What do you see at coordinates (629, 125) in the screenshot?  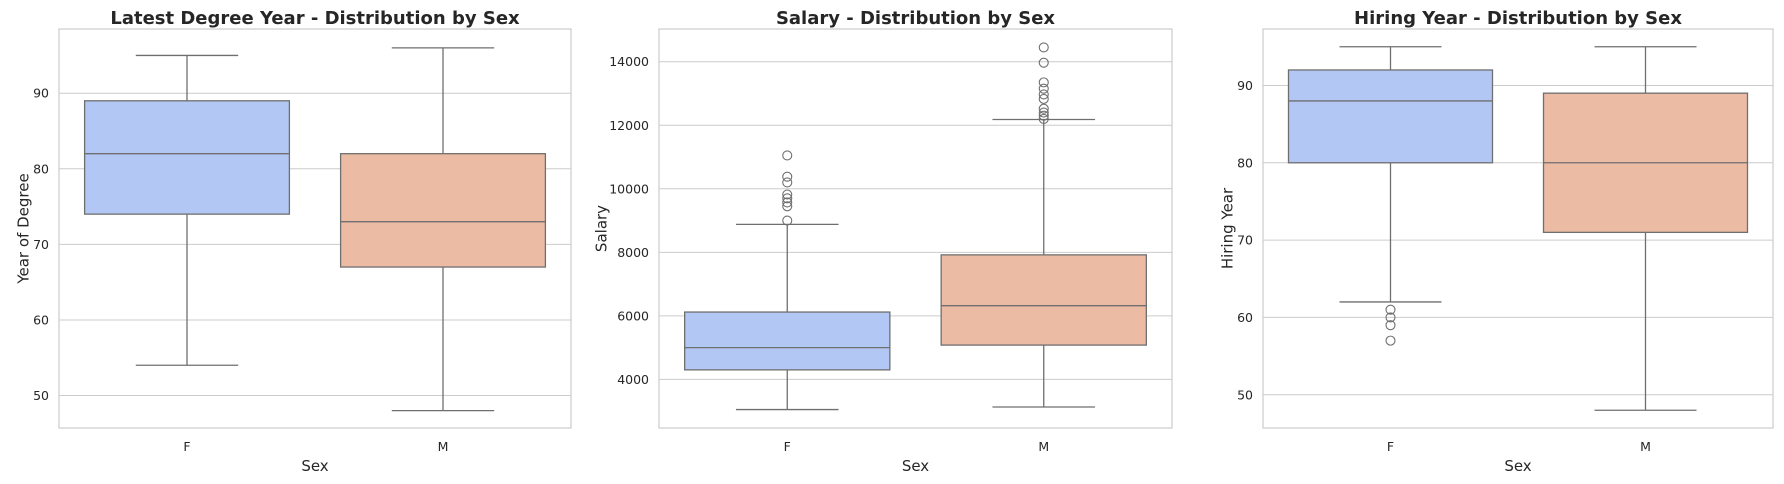 I see `y-tick-label: 12000` at bounding box center [629, 125].